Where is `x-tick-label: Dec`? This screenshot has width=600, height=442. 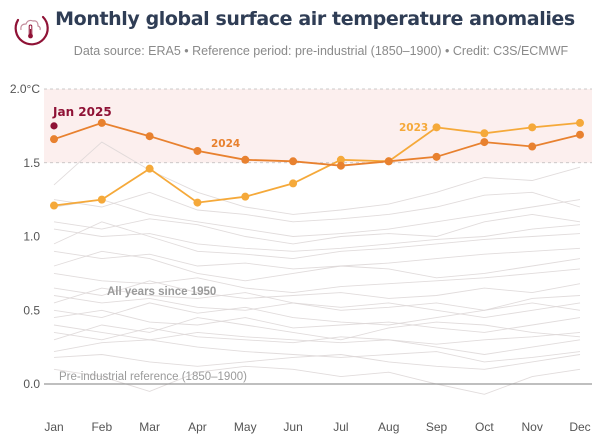 x-tick-label: Dec is located at coordinates (579, 427).